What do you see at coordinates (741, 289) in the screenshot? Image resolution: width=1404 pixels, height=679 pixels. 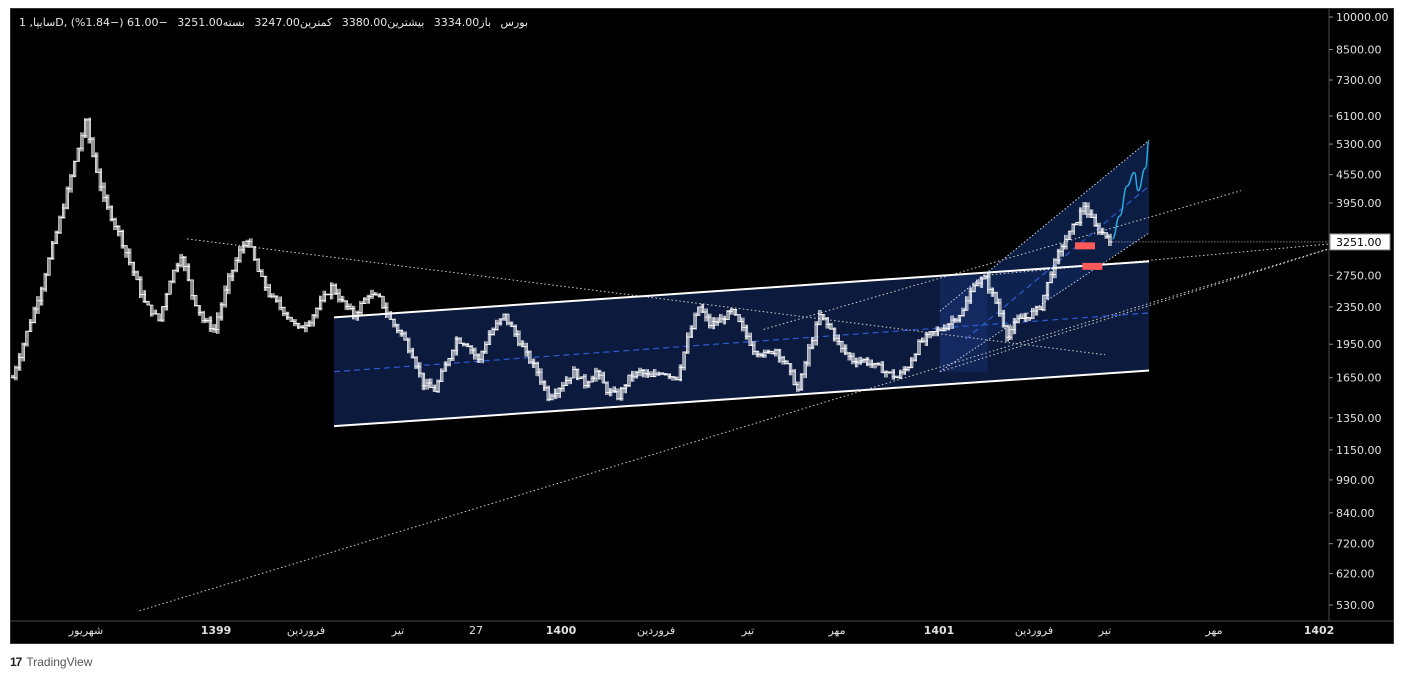 I see `channel-upper-line` at bounding box center [741, 289].